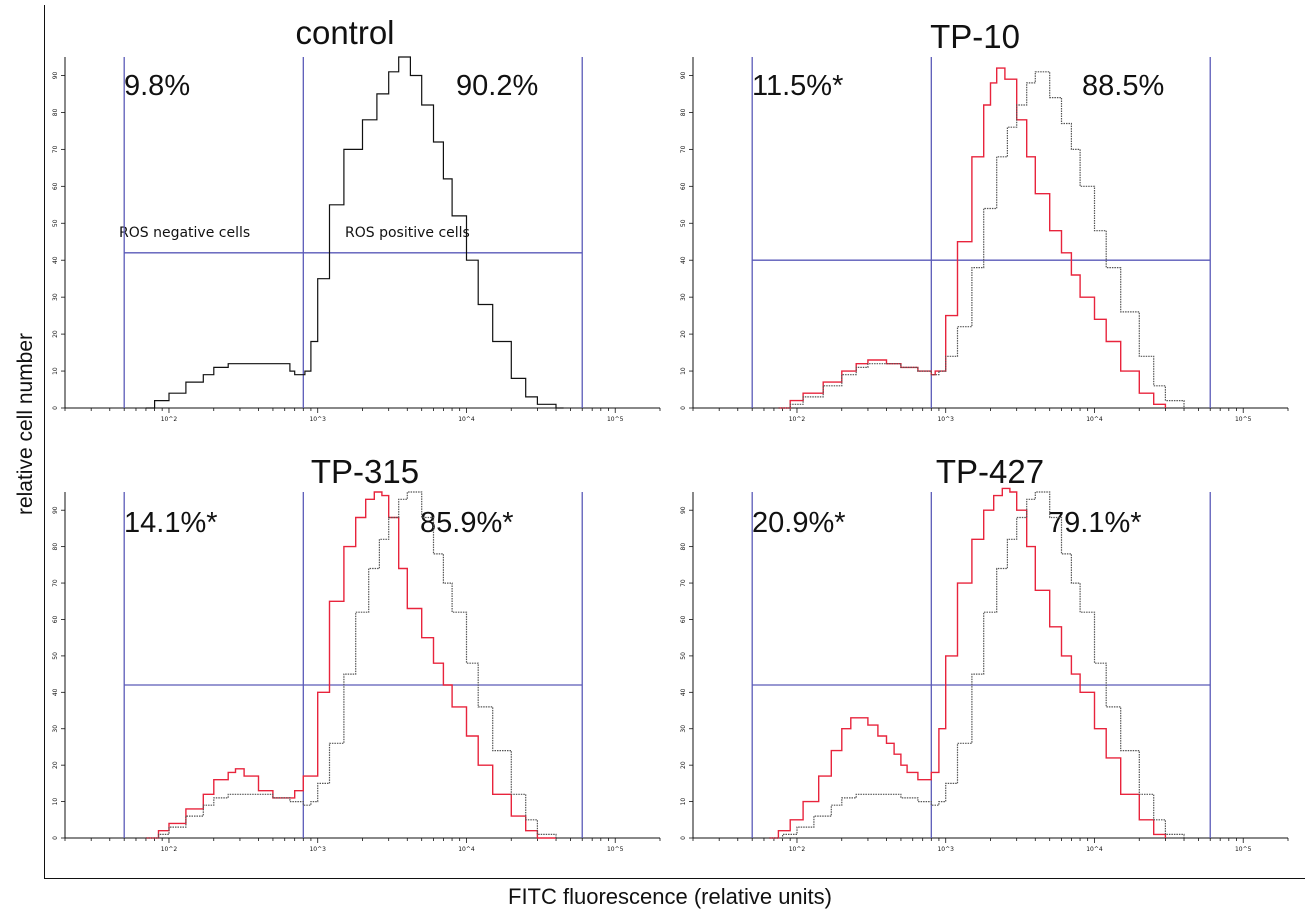  Describe the element at coordinates (55, 297) in the screenshot. I see `y-tick-label-control: 30` at that location.